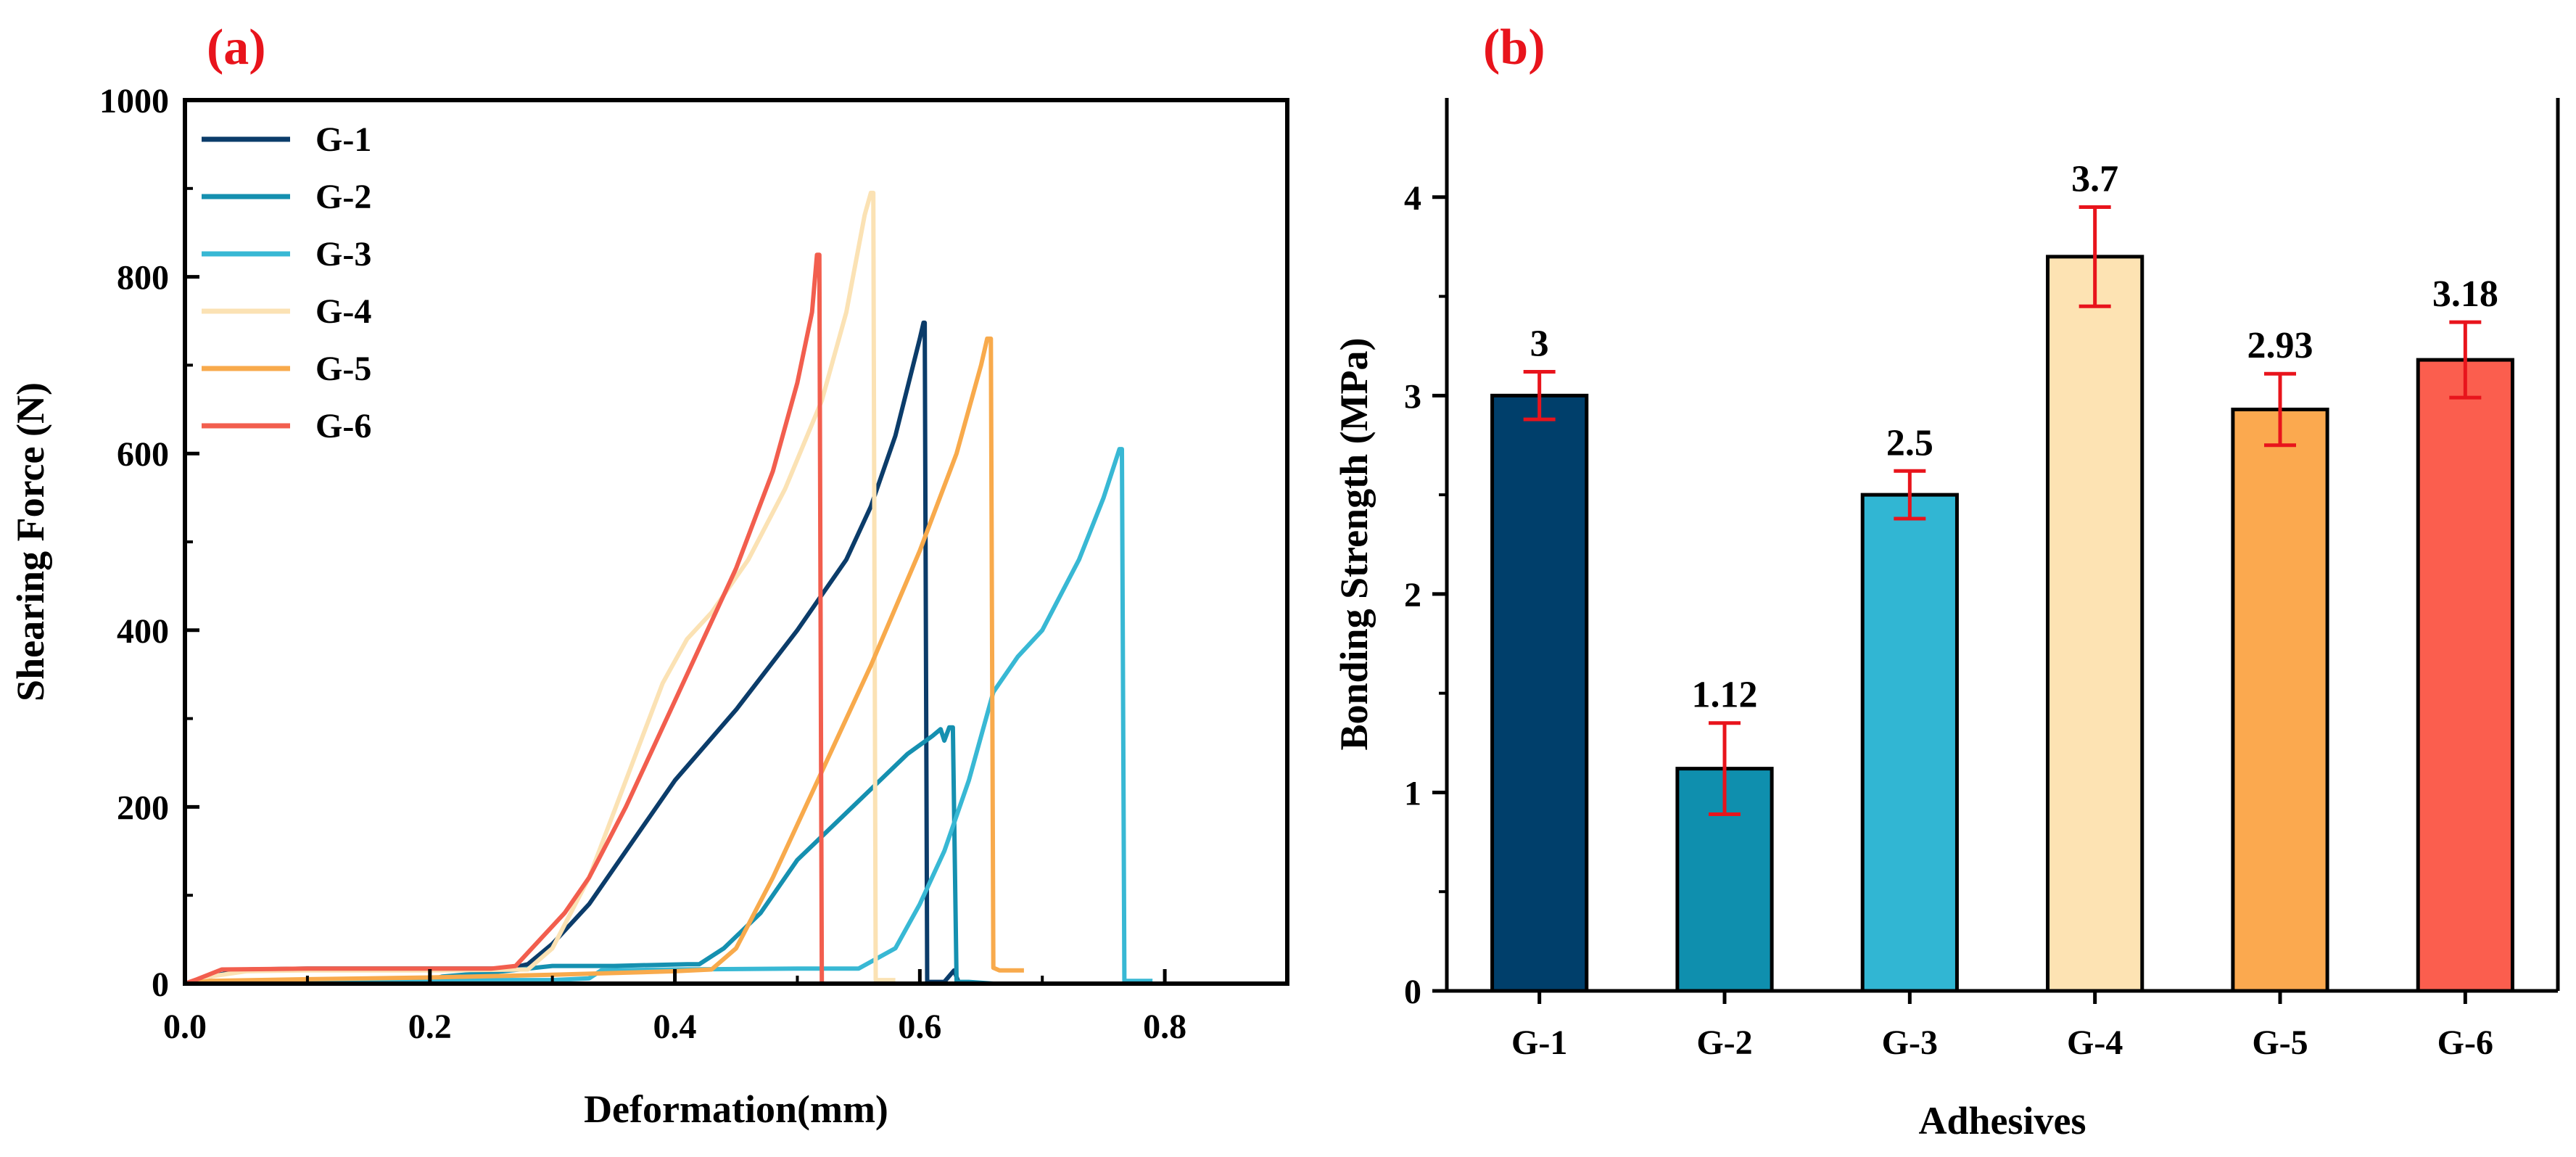 The width and height of the screenshot is (2576, 1157). What do you see at coordinates (1910, 1043) in the screenshot?
I see `x-tick-label-g-3: G-3` at bounding box center [1910, 1043].